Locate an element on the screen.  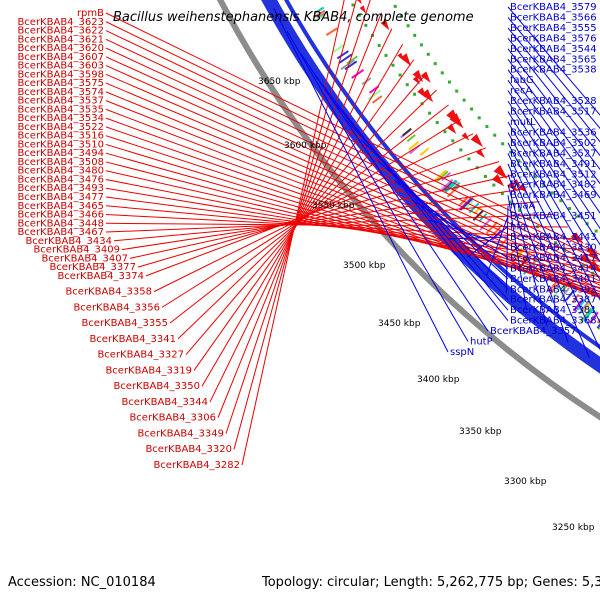
gene-label: BcerKBAB4_3407 is located at coordinates (84, 258).